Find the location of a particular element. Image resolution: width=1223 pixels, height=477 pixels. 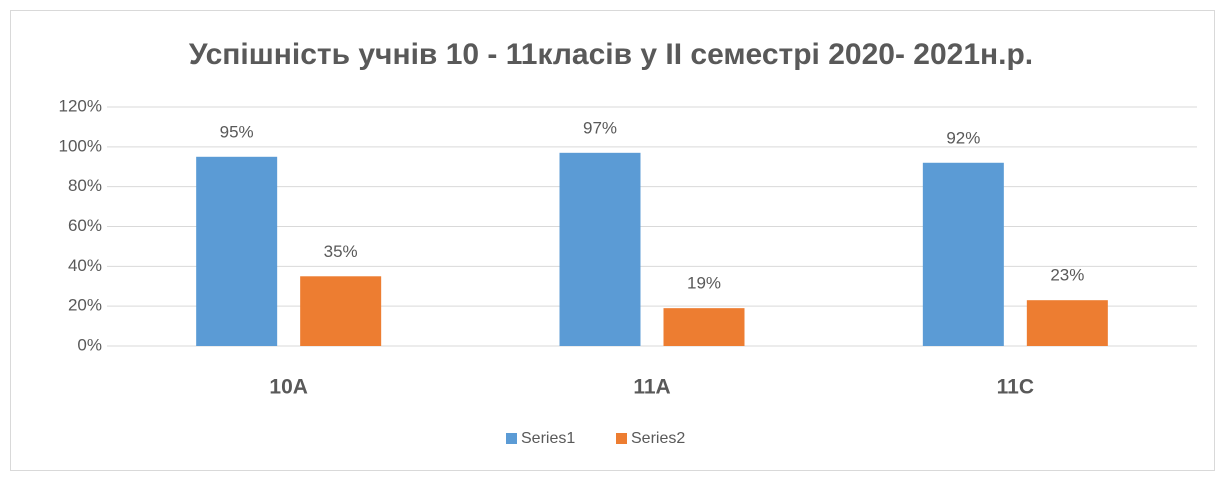

y-tick-label: 80% is located at coordinates (85, 185).